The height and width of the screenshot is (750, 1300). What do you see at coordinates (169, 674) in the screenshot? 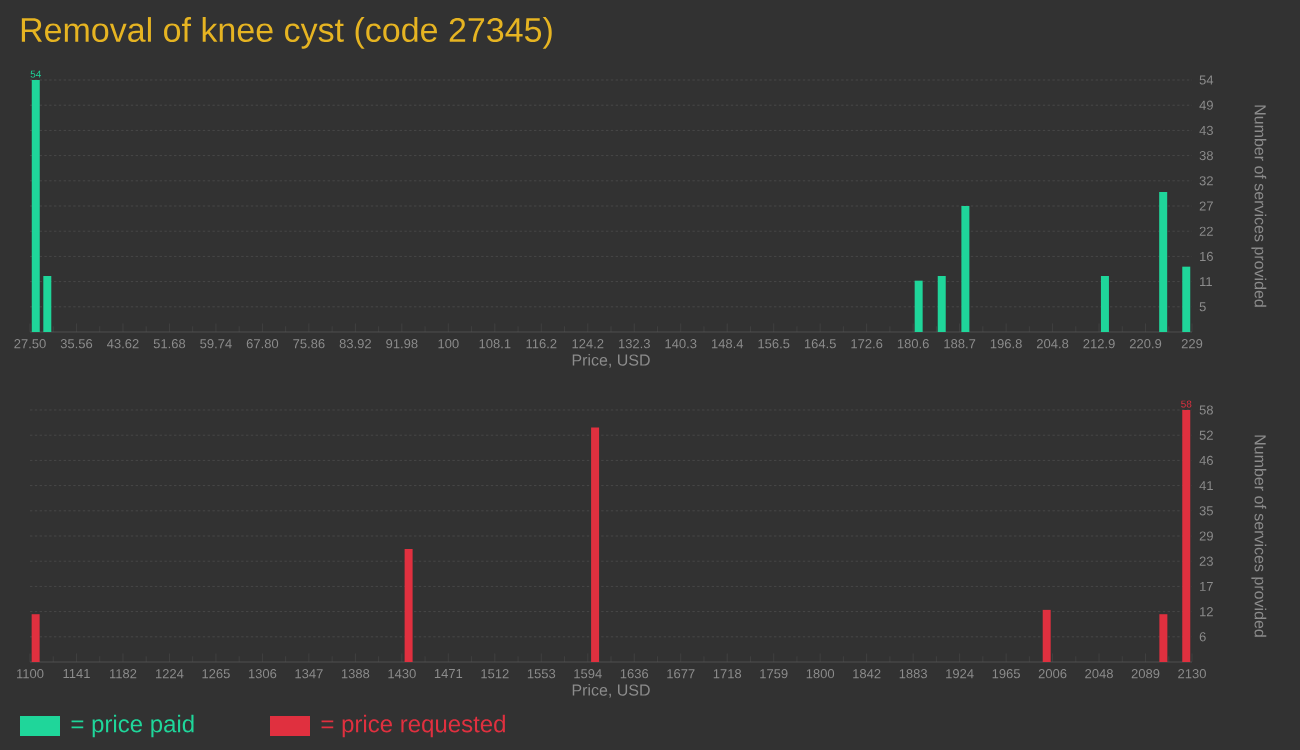
I see `x-tick-label: 1224` at bounding box center [169, 674].